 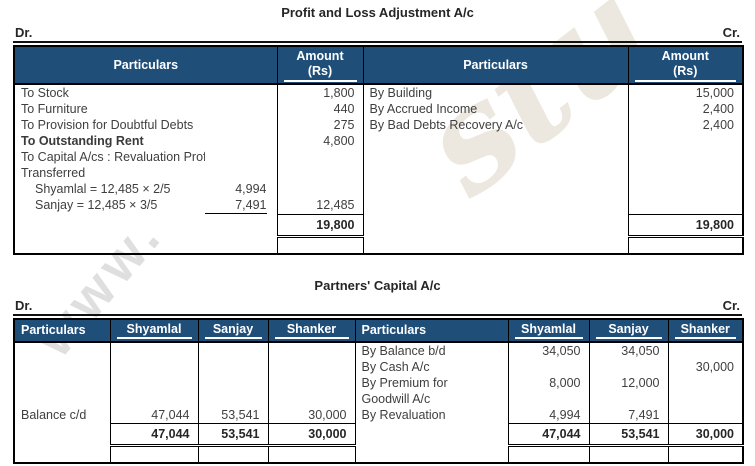 What do you see at coordinates (629, 350) in the screenshot?
I see `capital-credit-sanjay: 34,050` at bounding box center [629, 350].